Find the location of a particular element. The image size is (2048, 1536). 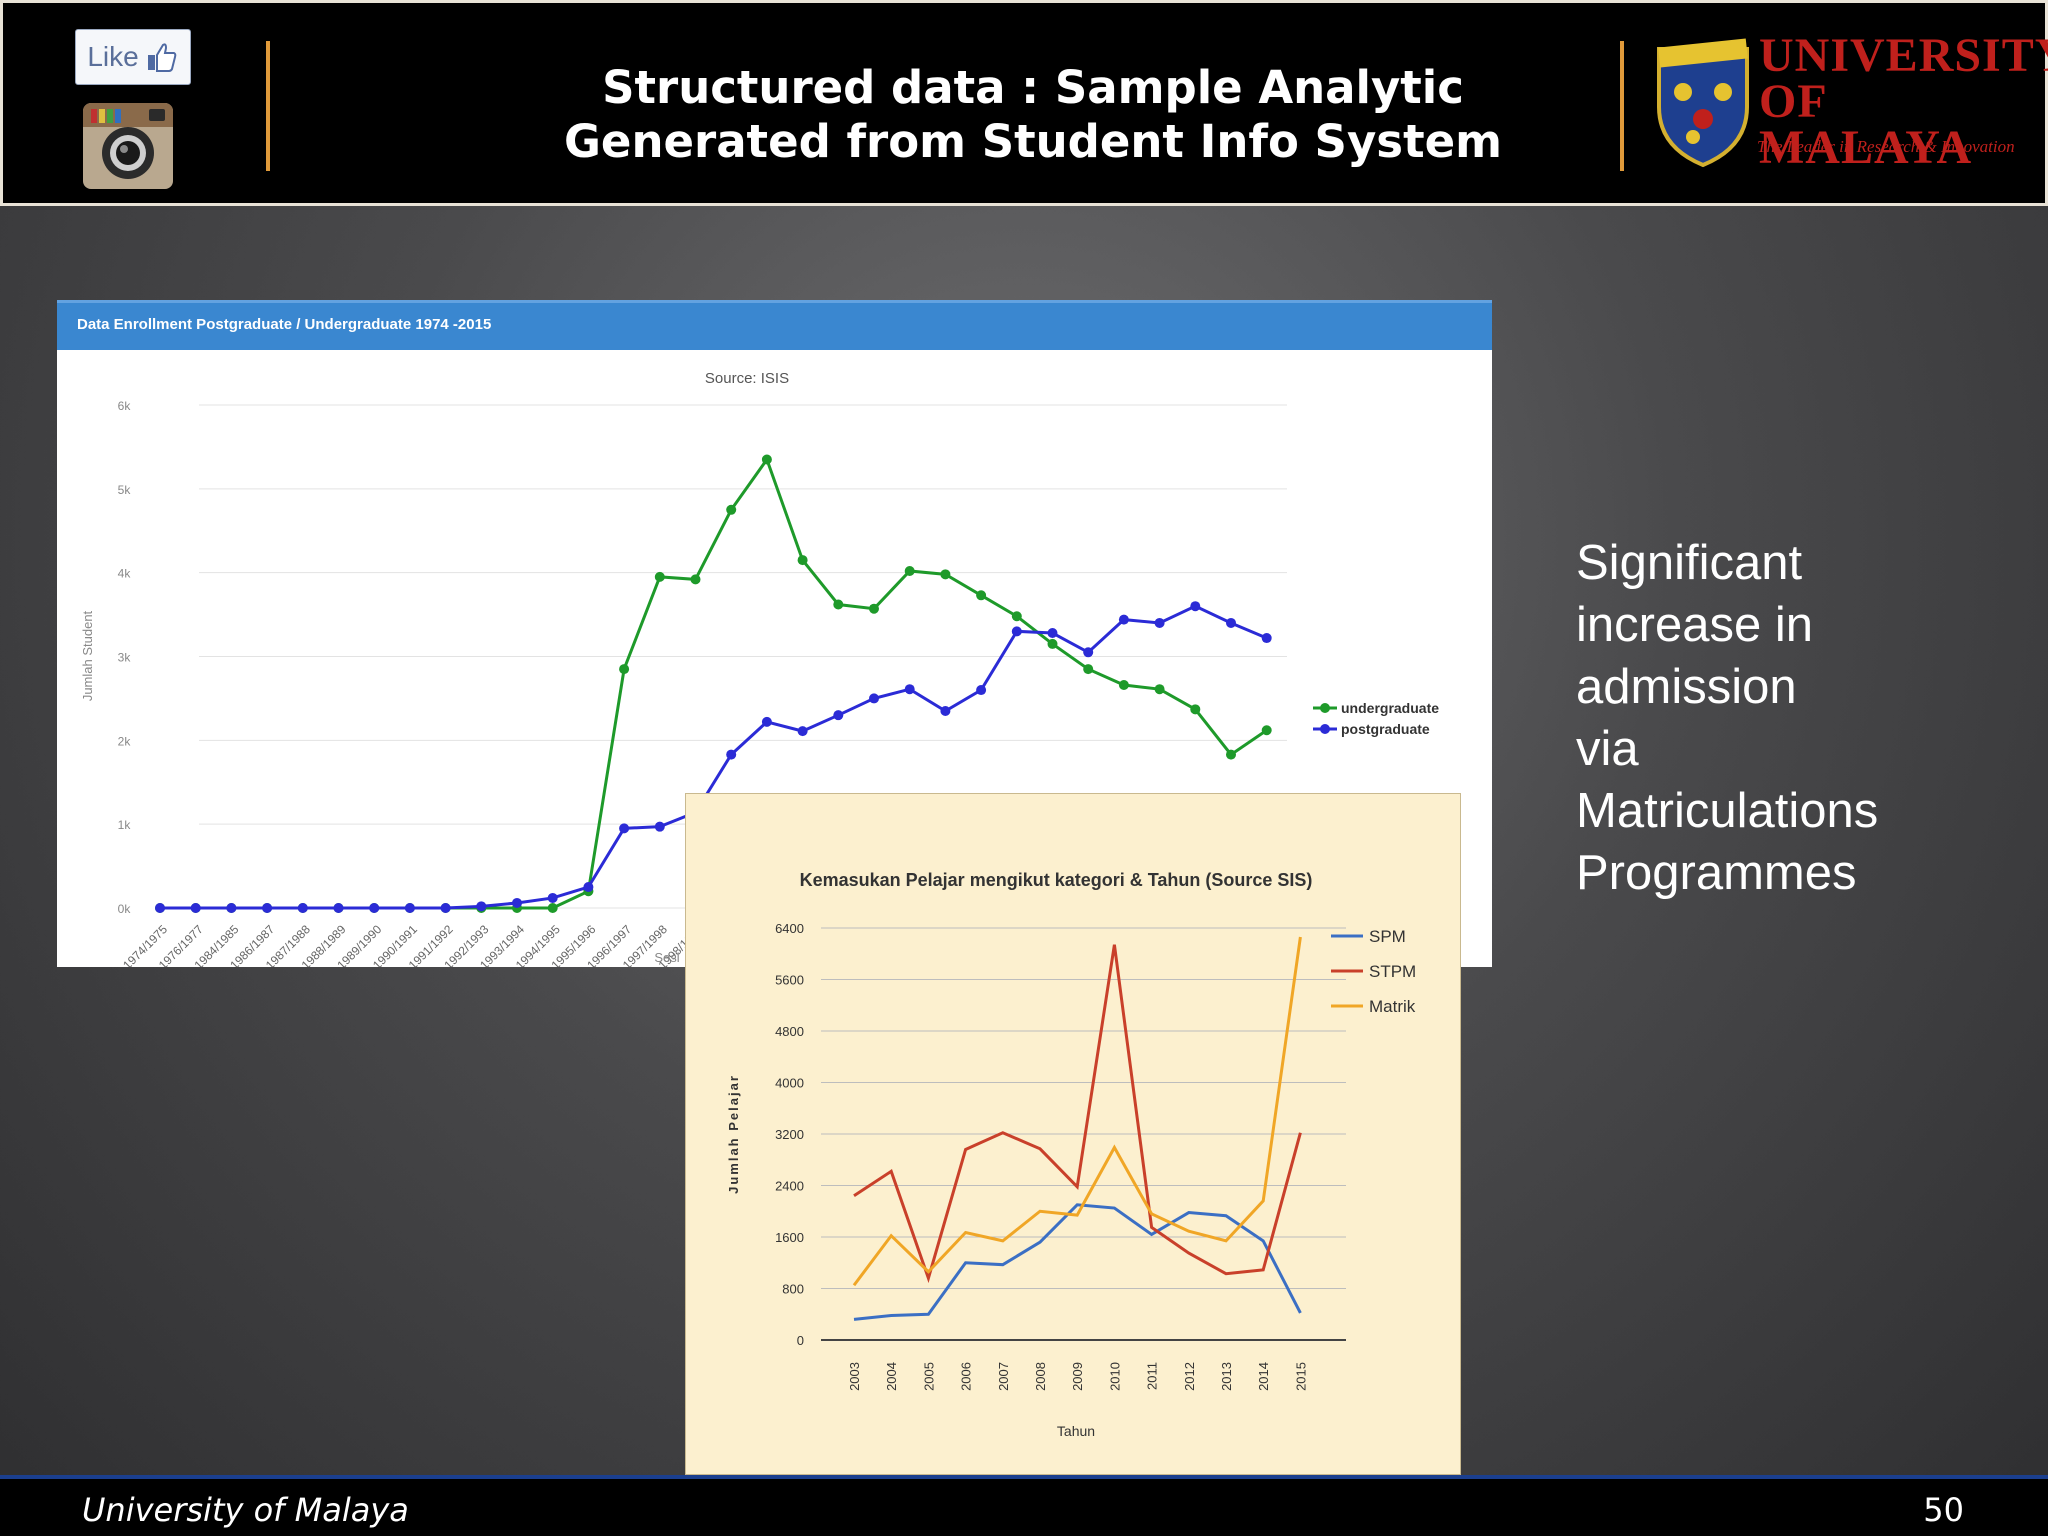

y-tick-label: 1600 is located at coordinates (789, 1237).